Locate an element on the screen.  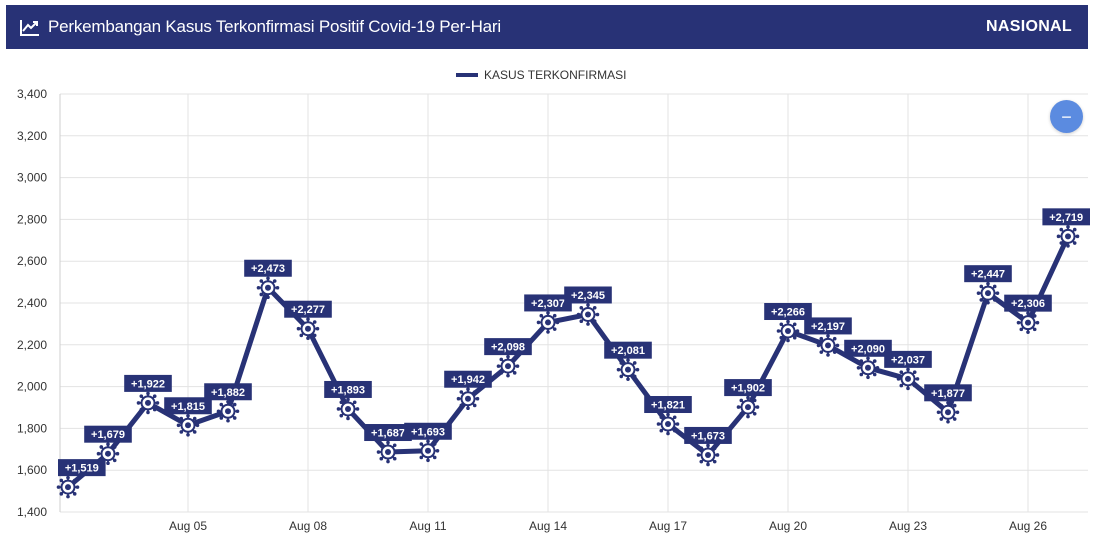
x-tick-label: Aug 05 is located at coordinates (188, 526).